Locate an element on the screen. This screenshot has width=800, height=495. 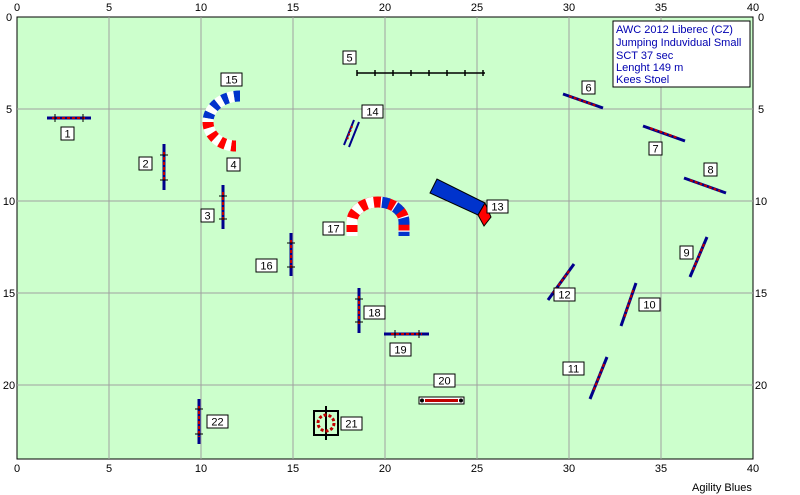
number-label-2: 2 is located at coordinates (145, 163).